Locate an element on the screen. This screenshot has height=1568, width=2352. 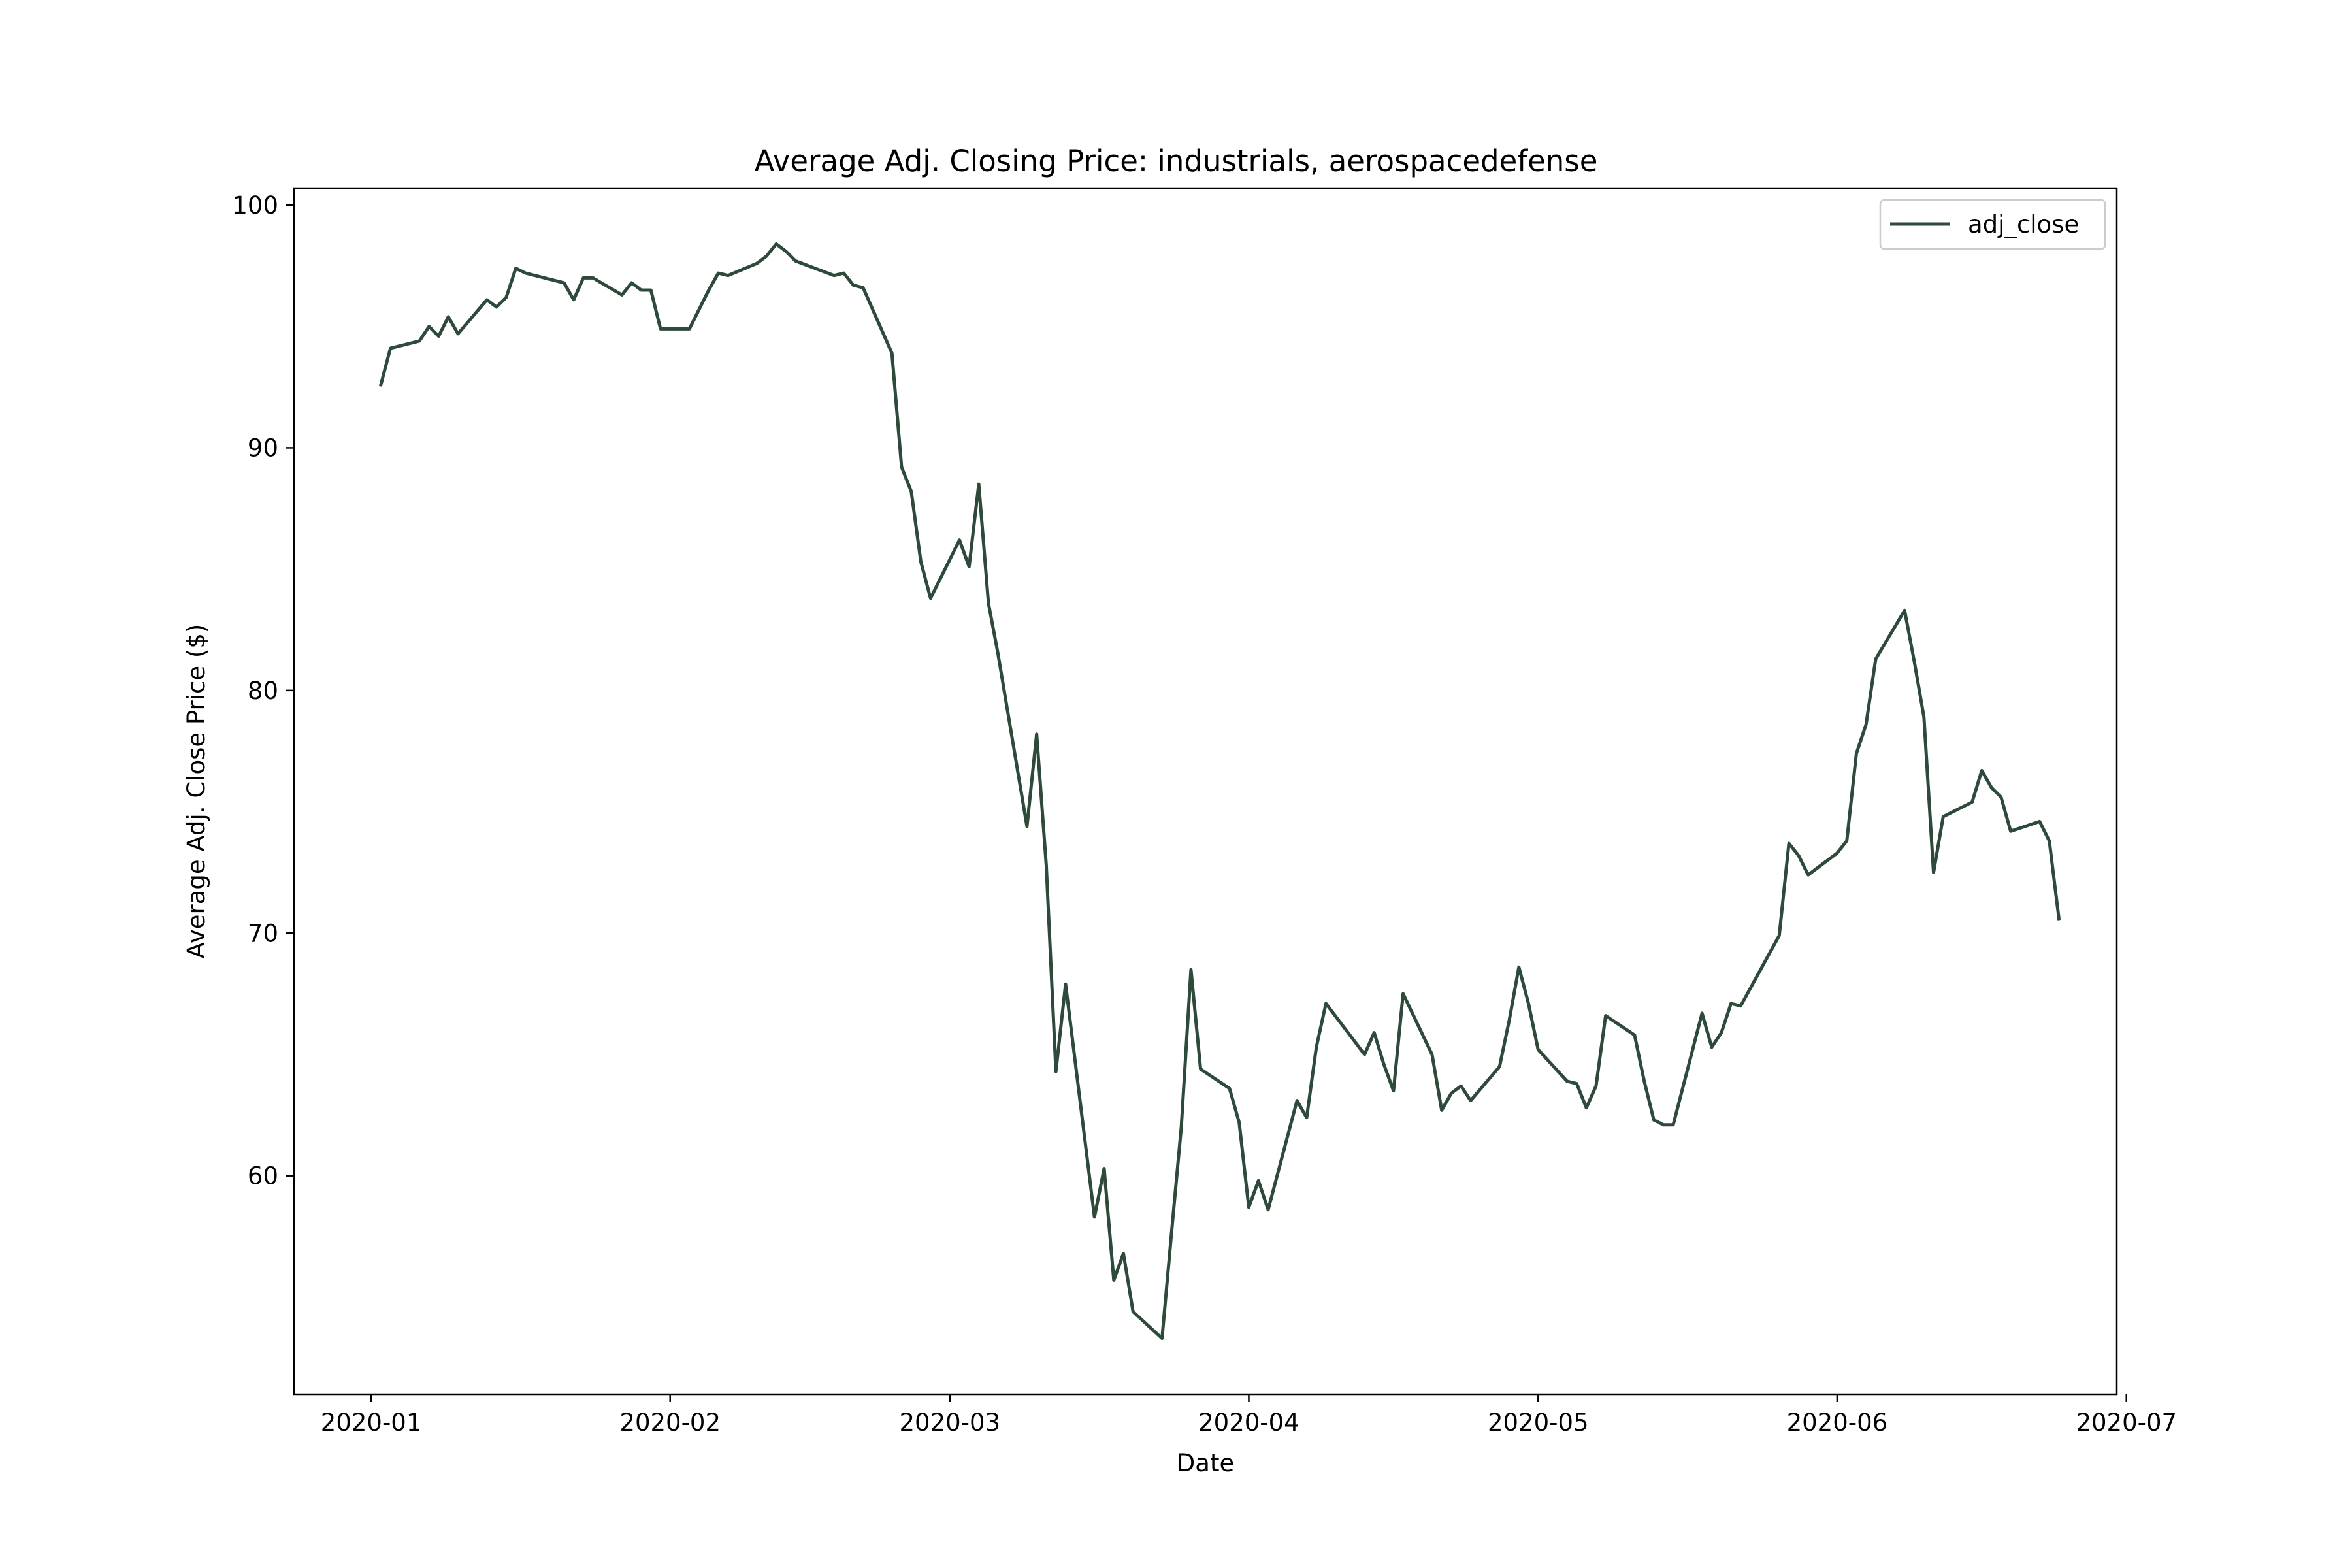
y-tick-label: 90 is located at coordinates (263, 448).